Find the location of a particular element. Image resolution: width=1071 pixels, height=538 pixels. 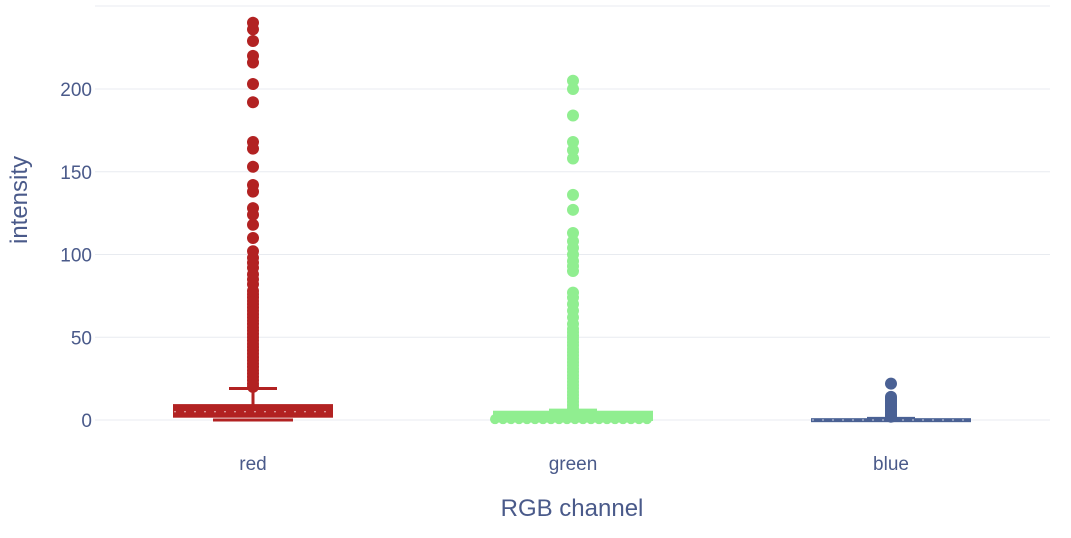

y-tick-label: 0 is located at coordinates (86, 421).